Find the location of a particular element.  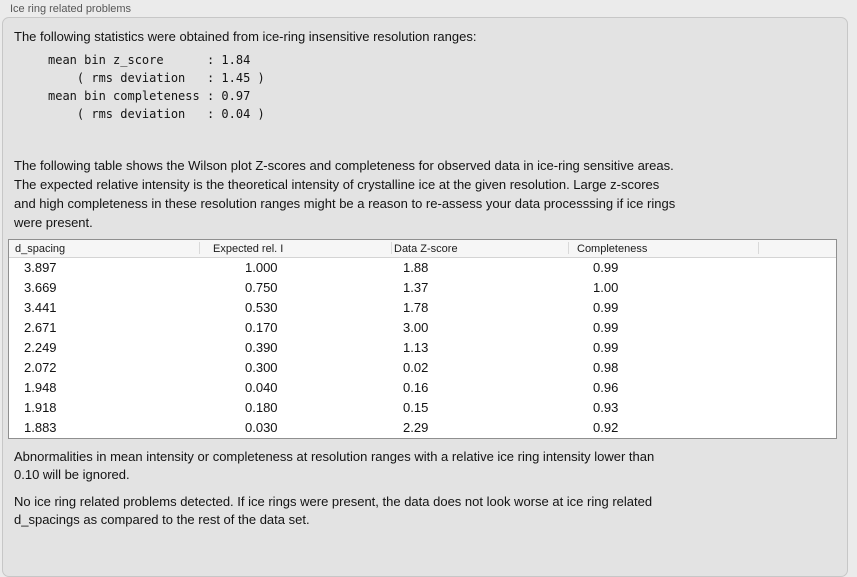

table-row: 3.897 1.000 1.88 0.99 is located at coordinates (422, 268).